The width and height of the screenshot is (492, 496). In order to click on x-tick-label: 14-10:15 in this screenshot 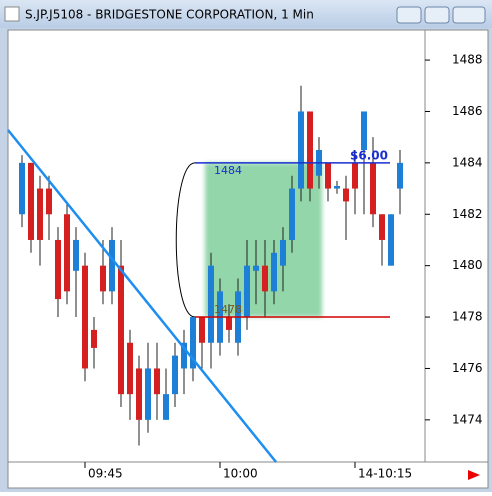, I will do `click(385, 474)`.